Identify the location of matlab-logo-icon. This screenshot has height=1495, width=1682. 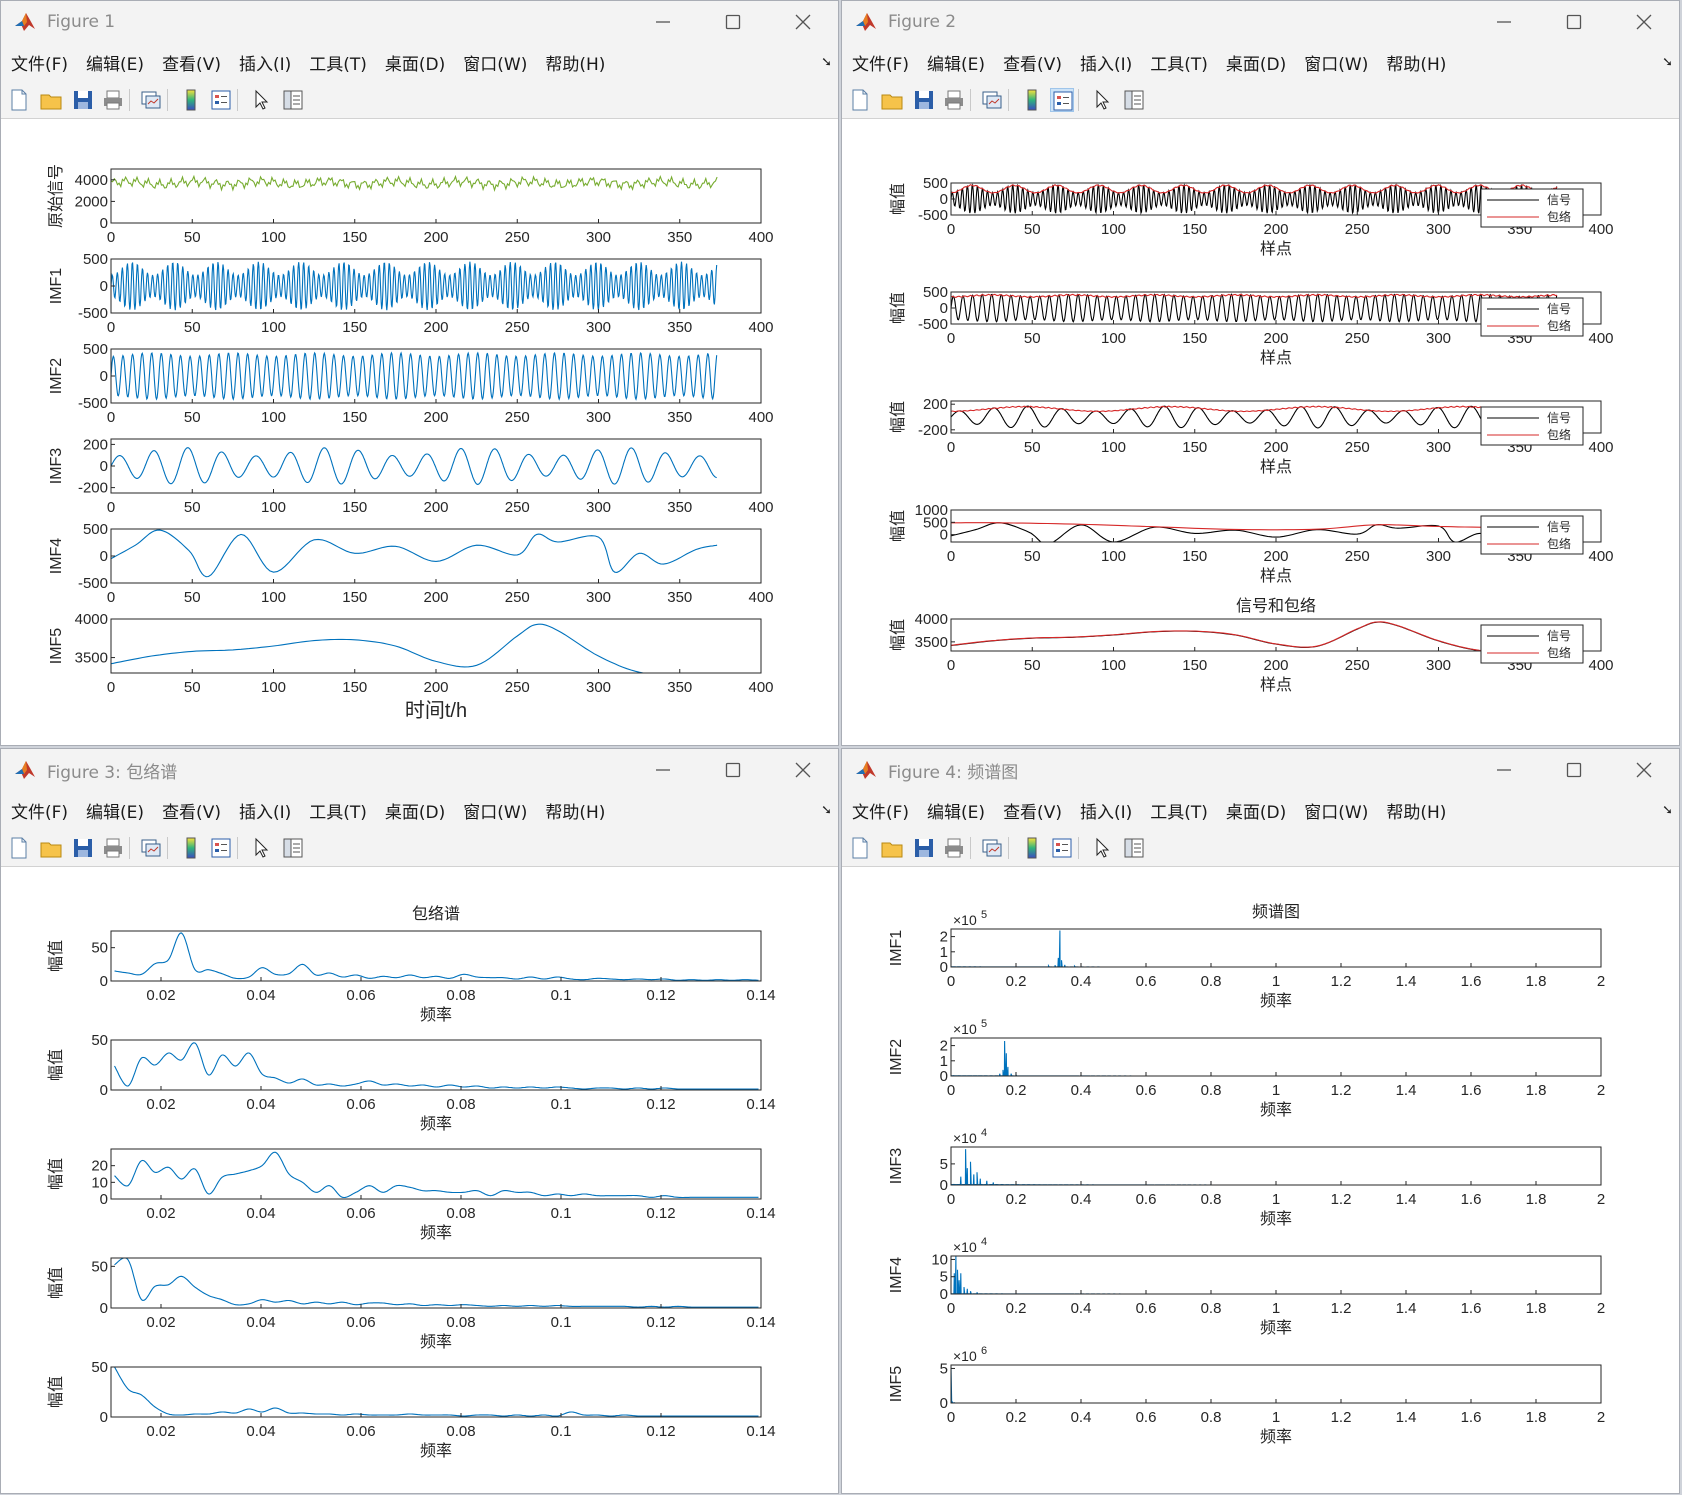
(25, 22).